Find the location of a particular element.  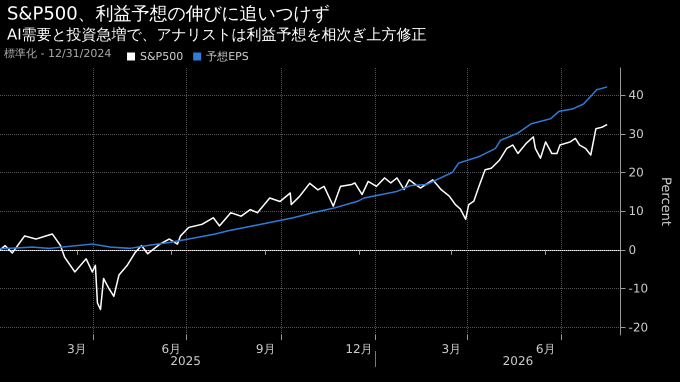

x2-tick-label: 2026 is located at coordinates (518, 361).